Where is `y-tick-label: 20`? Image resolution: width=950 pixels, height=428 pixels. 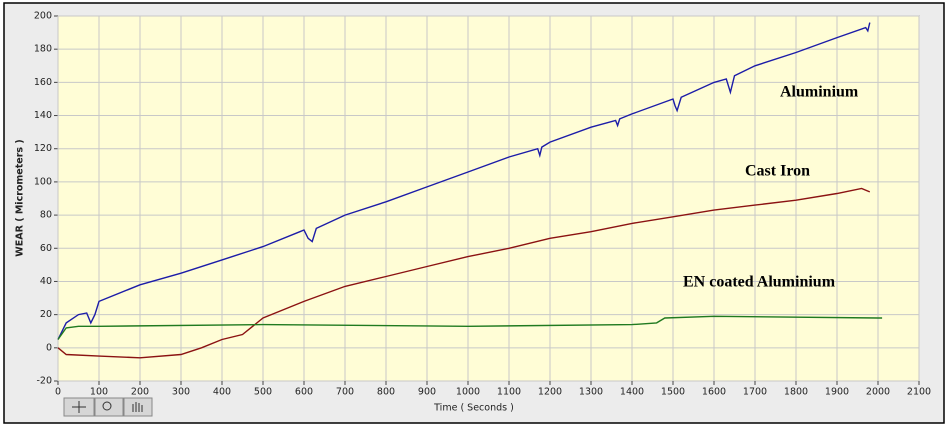 y-tick-label: 20 is located at coordinates (46, 314).